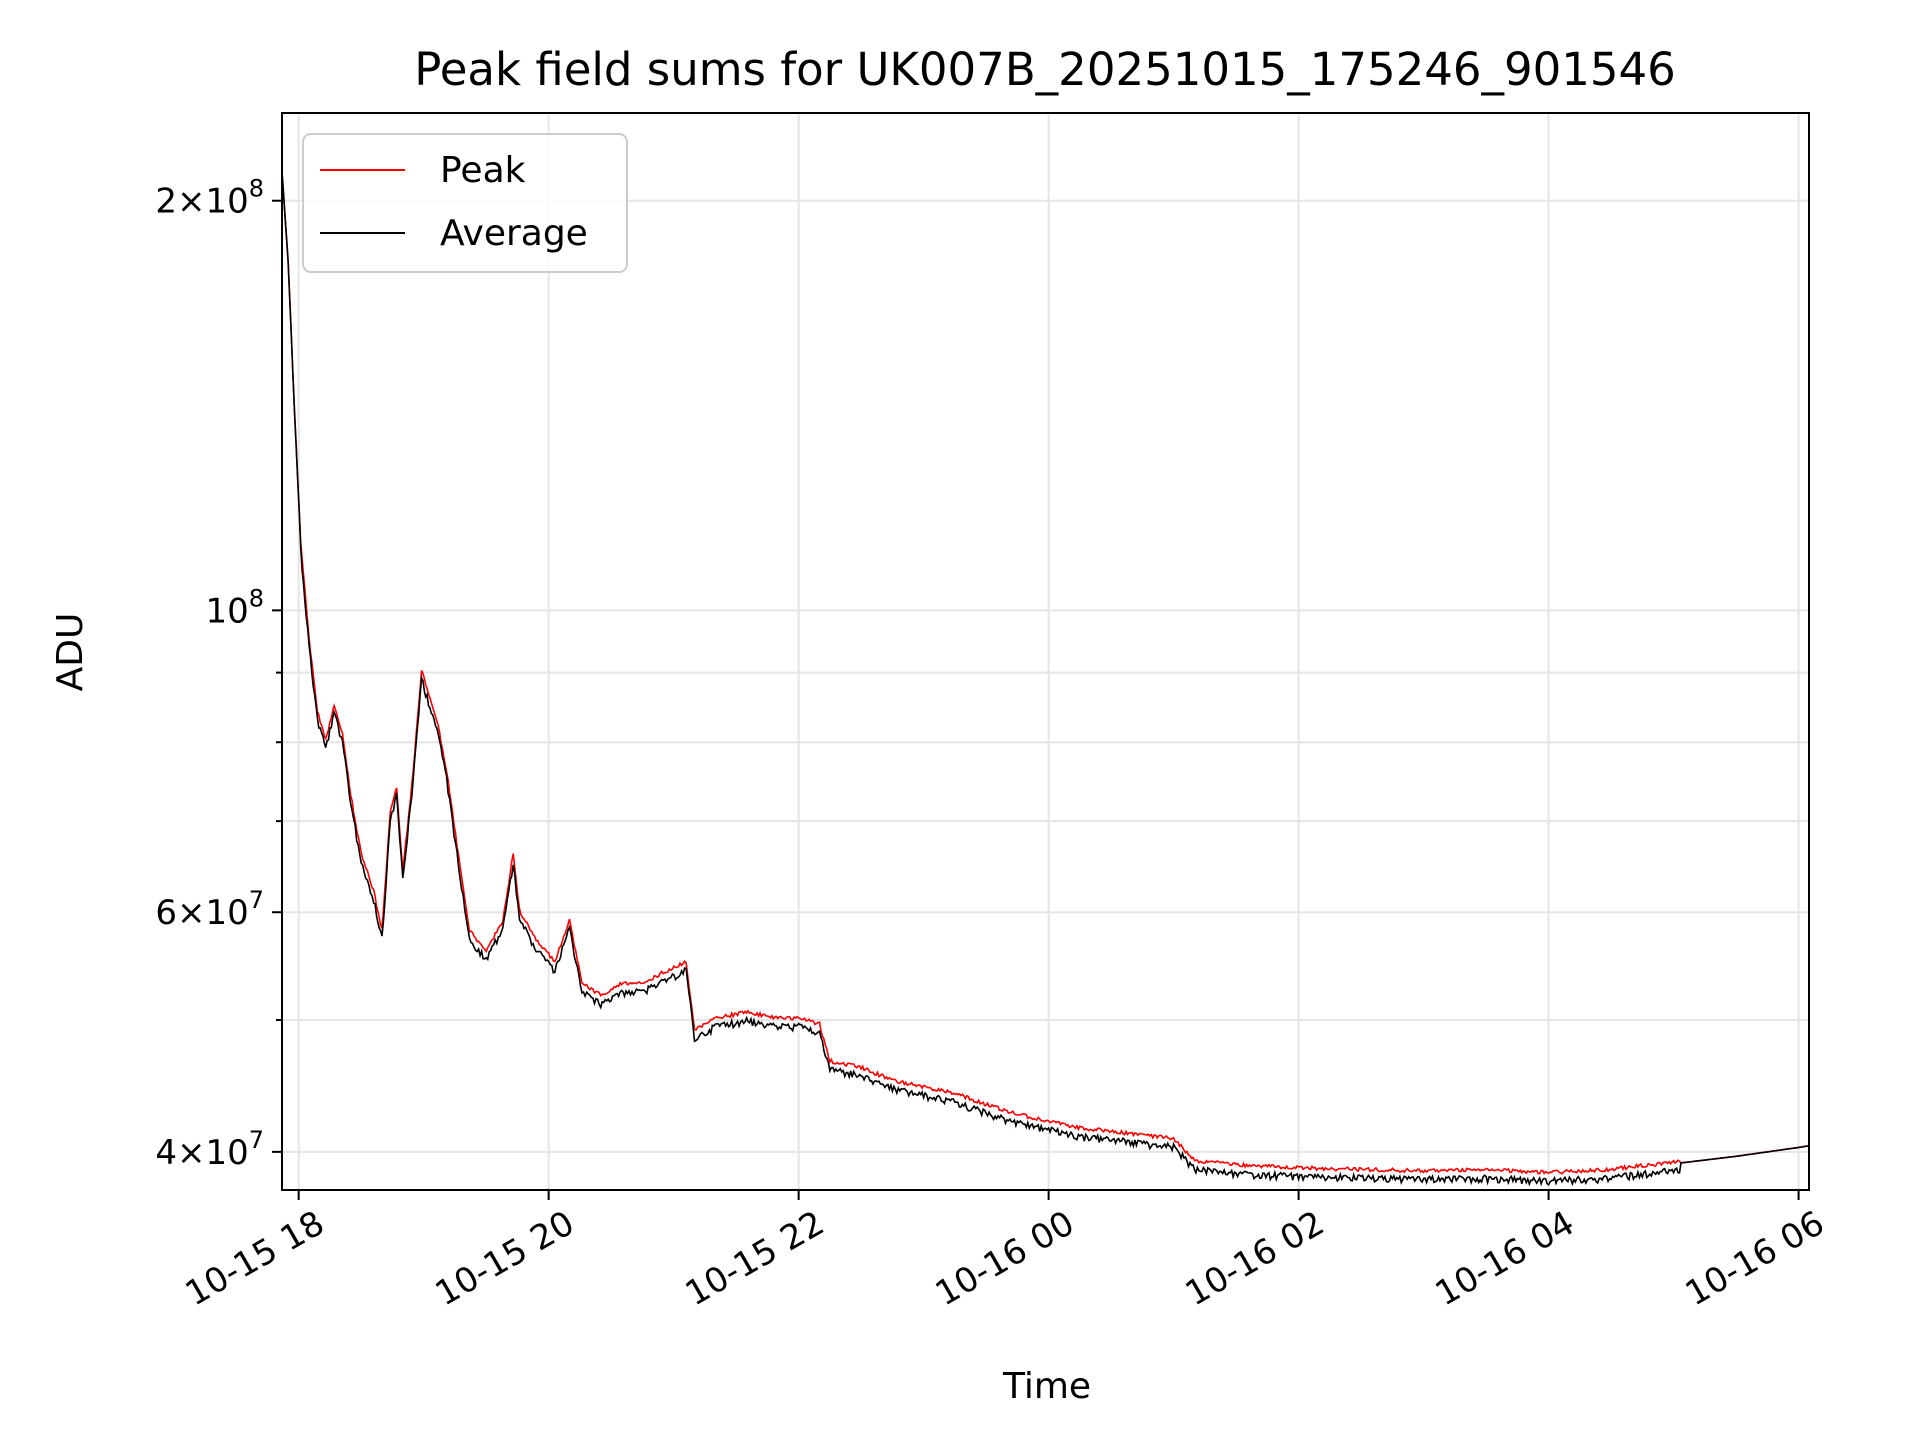 Image resolution: width=1920 pixels, height=1440 pixels. What do you see at coordinates (209, 1149) in the screenshot?
I see `y-tick-label: 4×107` at bounding box center [209, 1149].